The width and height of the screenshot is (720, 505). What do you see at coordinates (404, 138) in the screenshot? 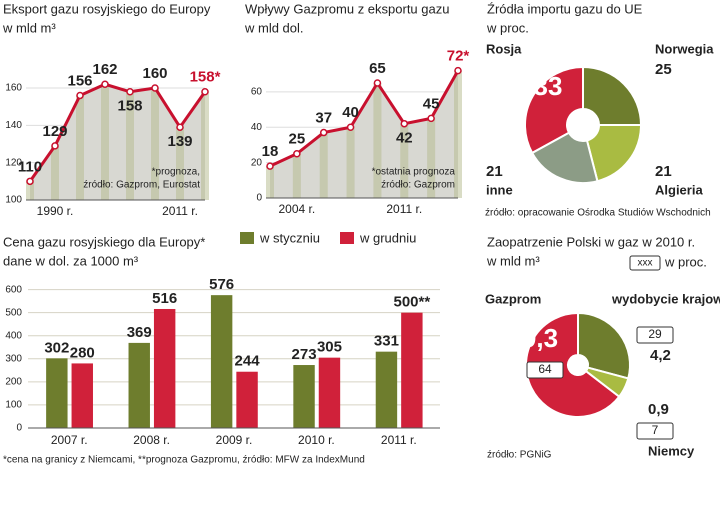
I see `value-label: 42` at bounding box center [404, 138].